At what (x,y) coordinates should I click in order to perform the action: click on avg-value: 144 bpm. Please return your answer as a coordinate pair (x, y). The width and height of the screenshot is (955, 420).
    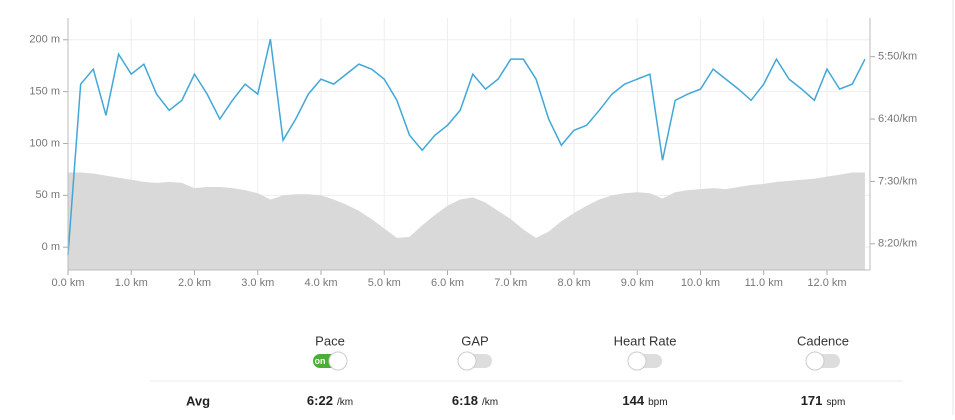
    Looking at the image, I should click on (644, 400).